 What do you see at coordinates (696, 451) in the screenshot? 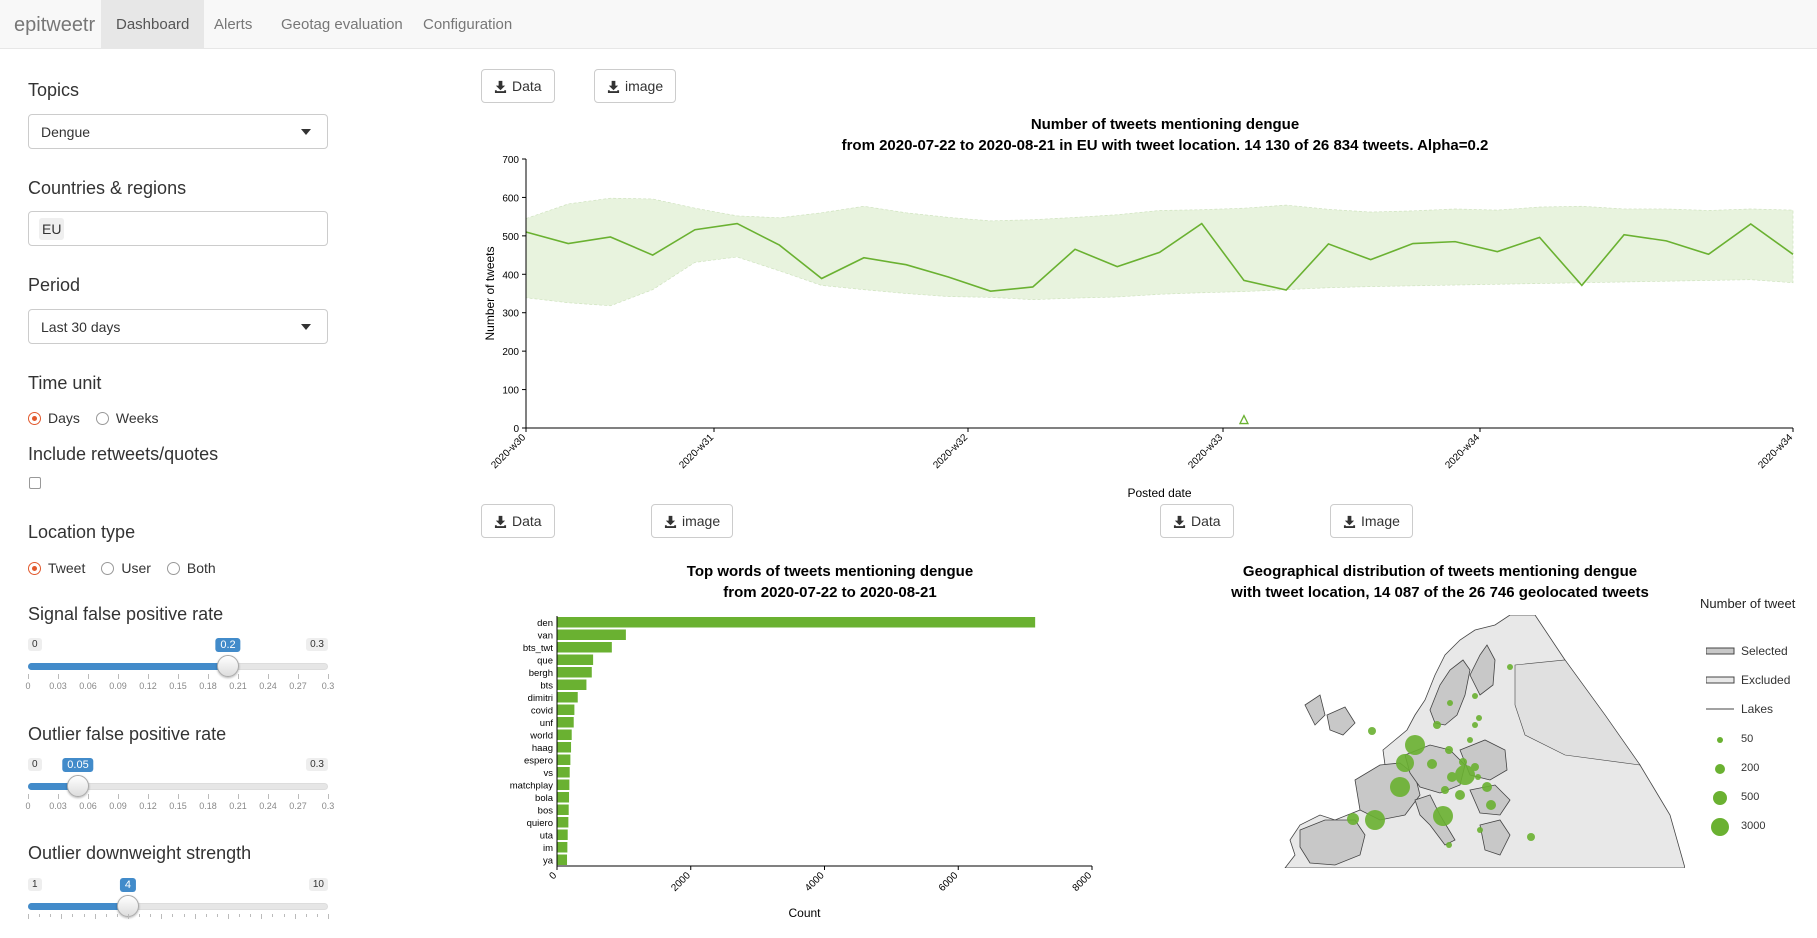
I see `x-tick-label: 2020-w31` at bounding box center [696, 451].